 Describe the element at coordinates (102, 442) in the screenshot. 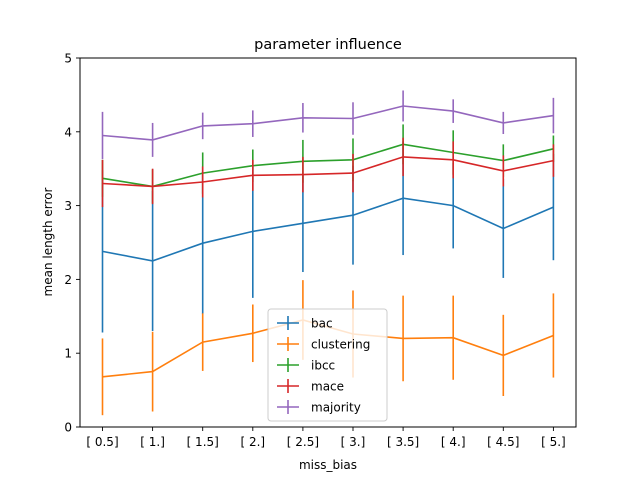

I see `x-tick-label: [ 0.5]` at that location.